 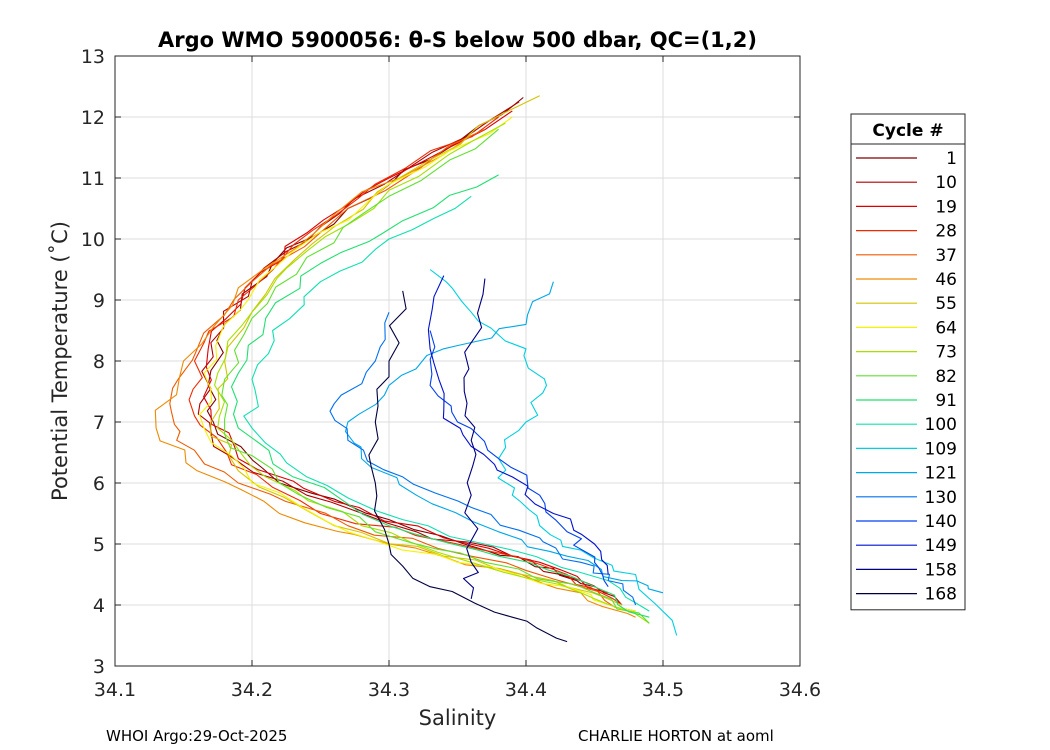 I want to click on x-tick-label: 34.6, so click(x=800, y=690).